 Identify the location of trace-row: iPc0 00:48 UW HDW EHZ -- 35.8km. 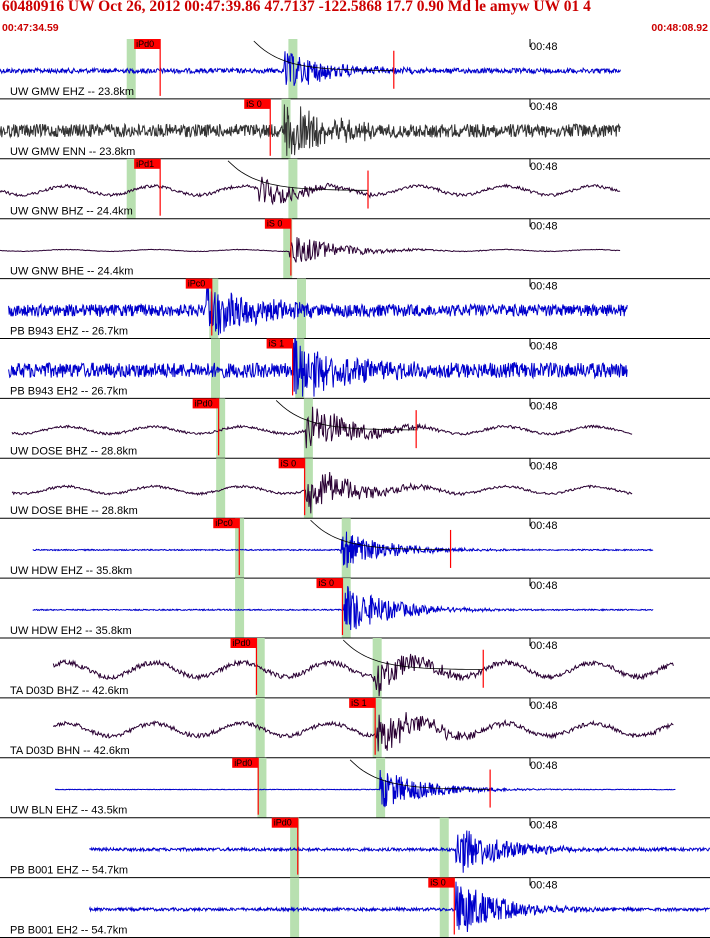
(355, 548).